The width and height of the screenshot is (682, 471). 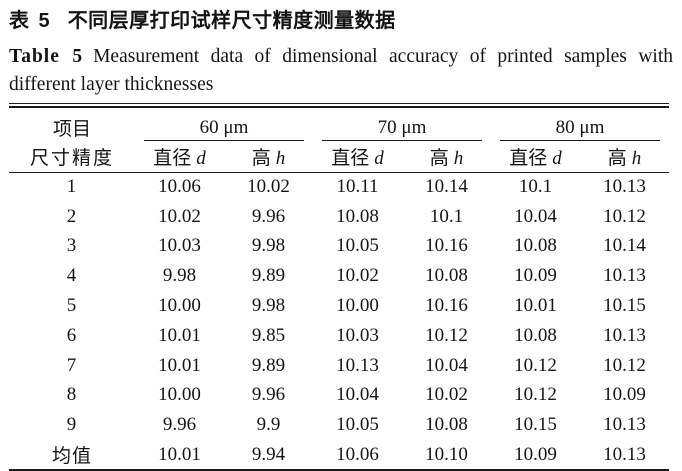 I want to click on table-row-mean: 均值 10.01 9.94 10.06 10.10 10.09 10.13, so click(x=339, y=455).